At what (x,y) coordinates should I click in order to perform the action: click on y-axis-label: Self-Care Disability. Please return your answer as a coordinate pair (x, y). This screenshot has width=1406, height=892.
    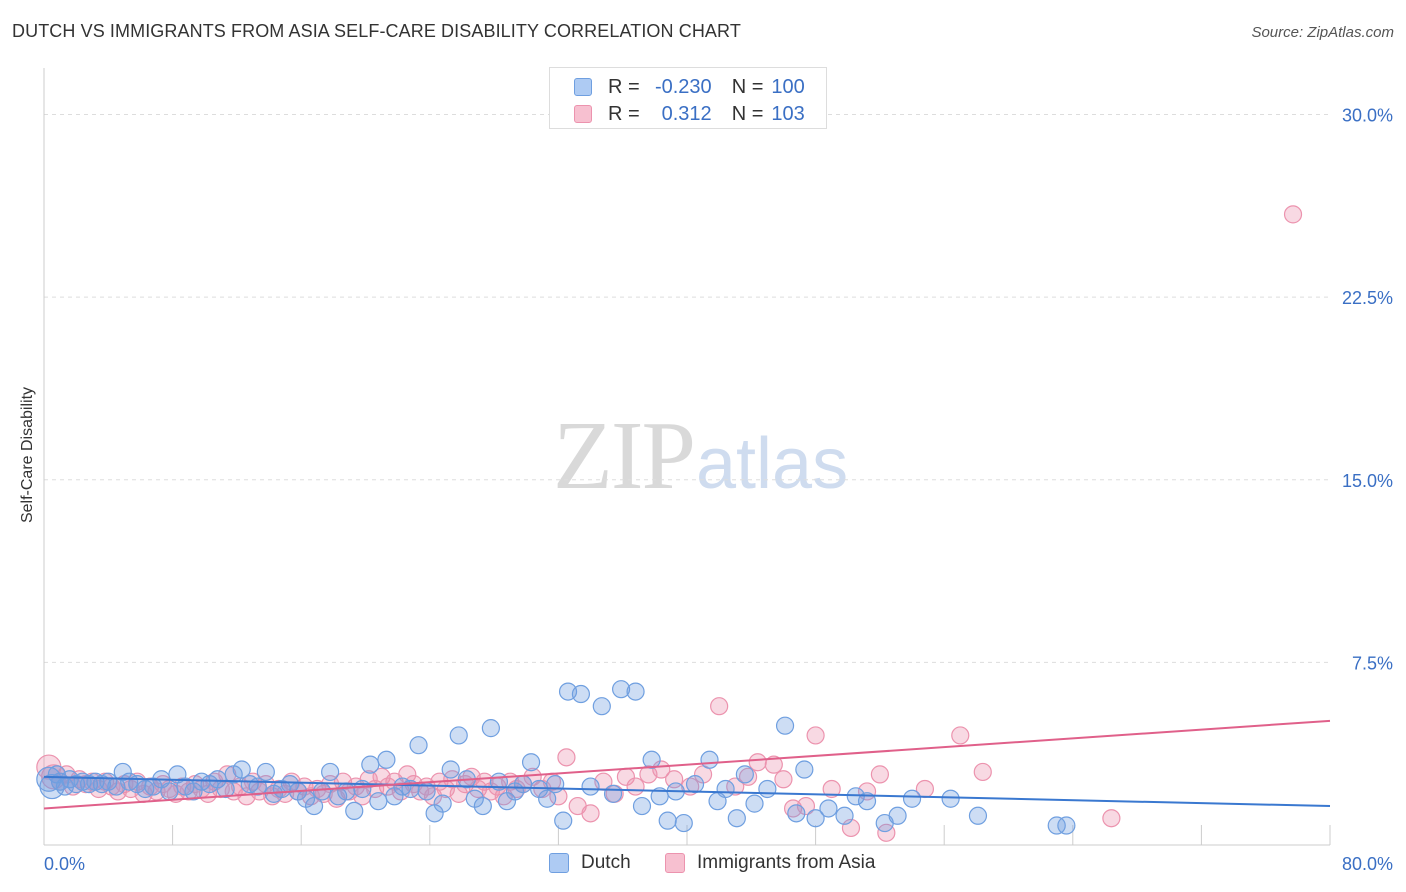
    Looking at the image, I should click on (27, 455).